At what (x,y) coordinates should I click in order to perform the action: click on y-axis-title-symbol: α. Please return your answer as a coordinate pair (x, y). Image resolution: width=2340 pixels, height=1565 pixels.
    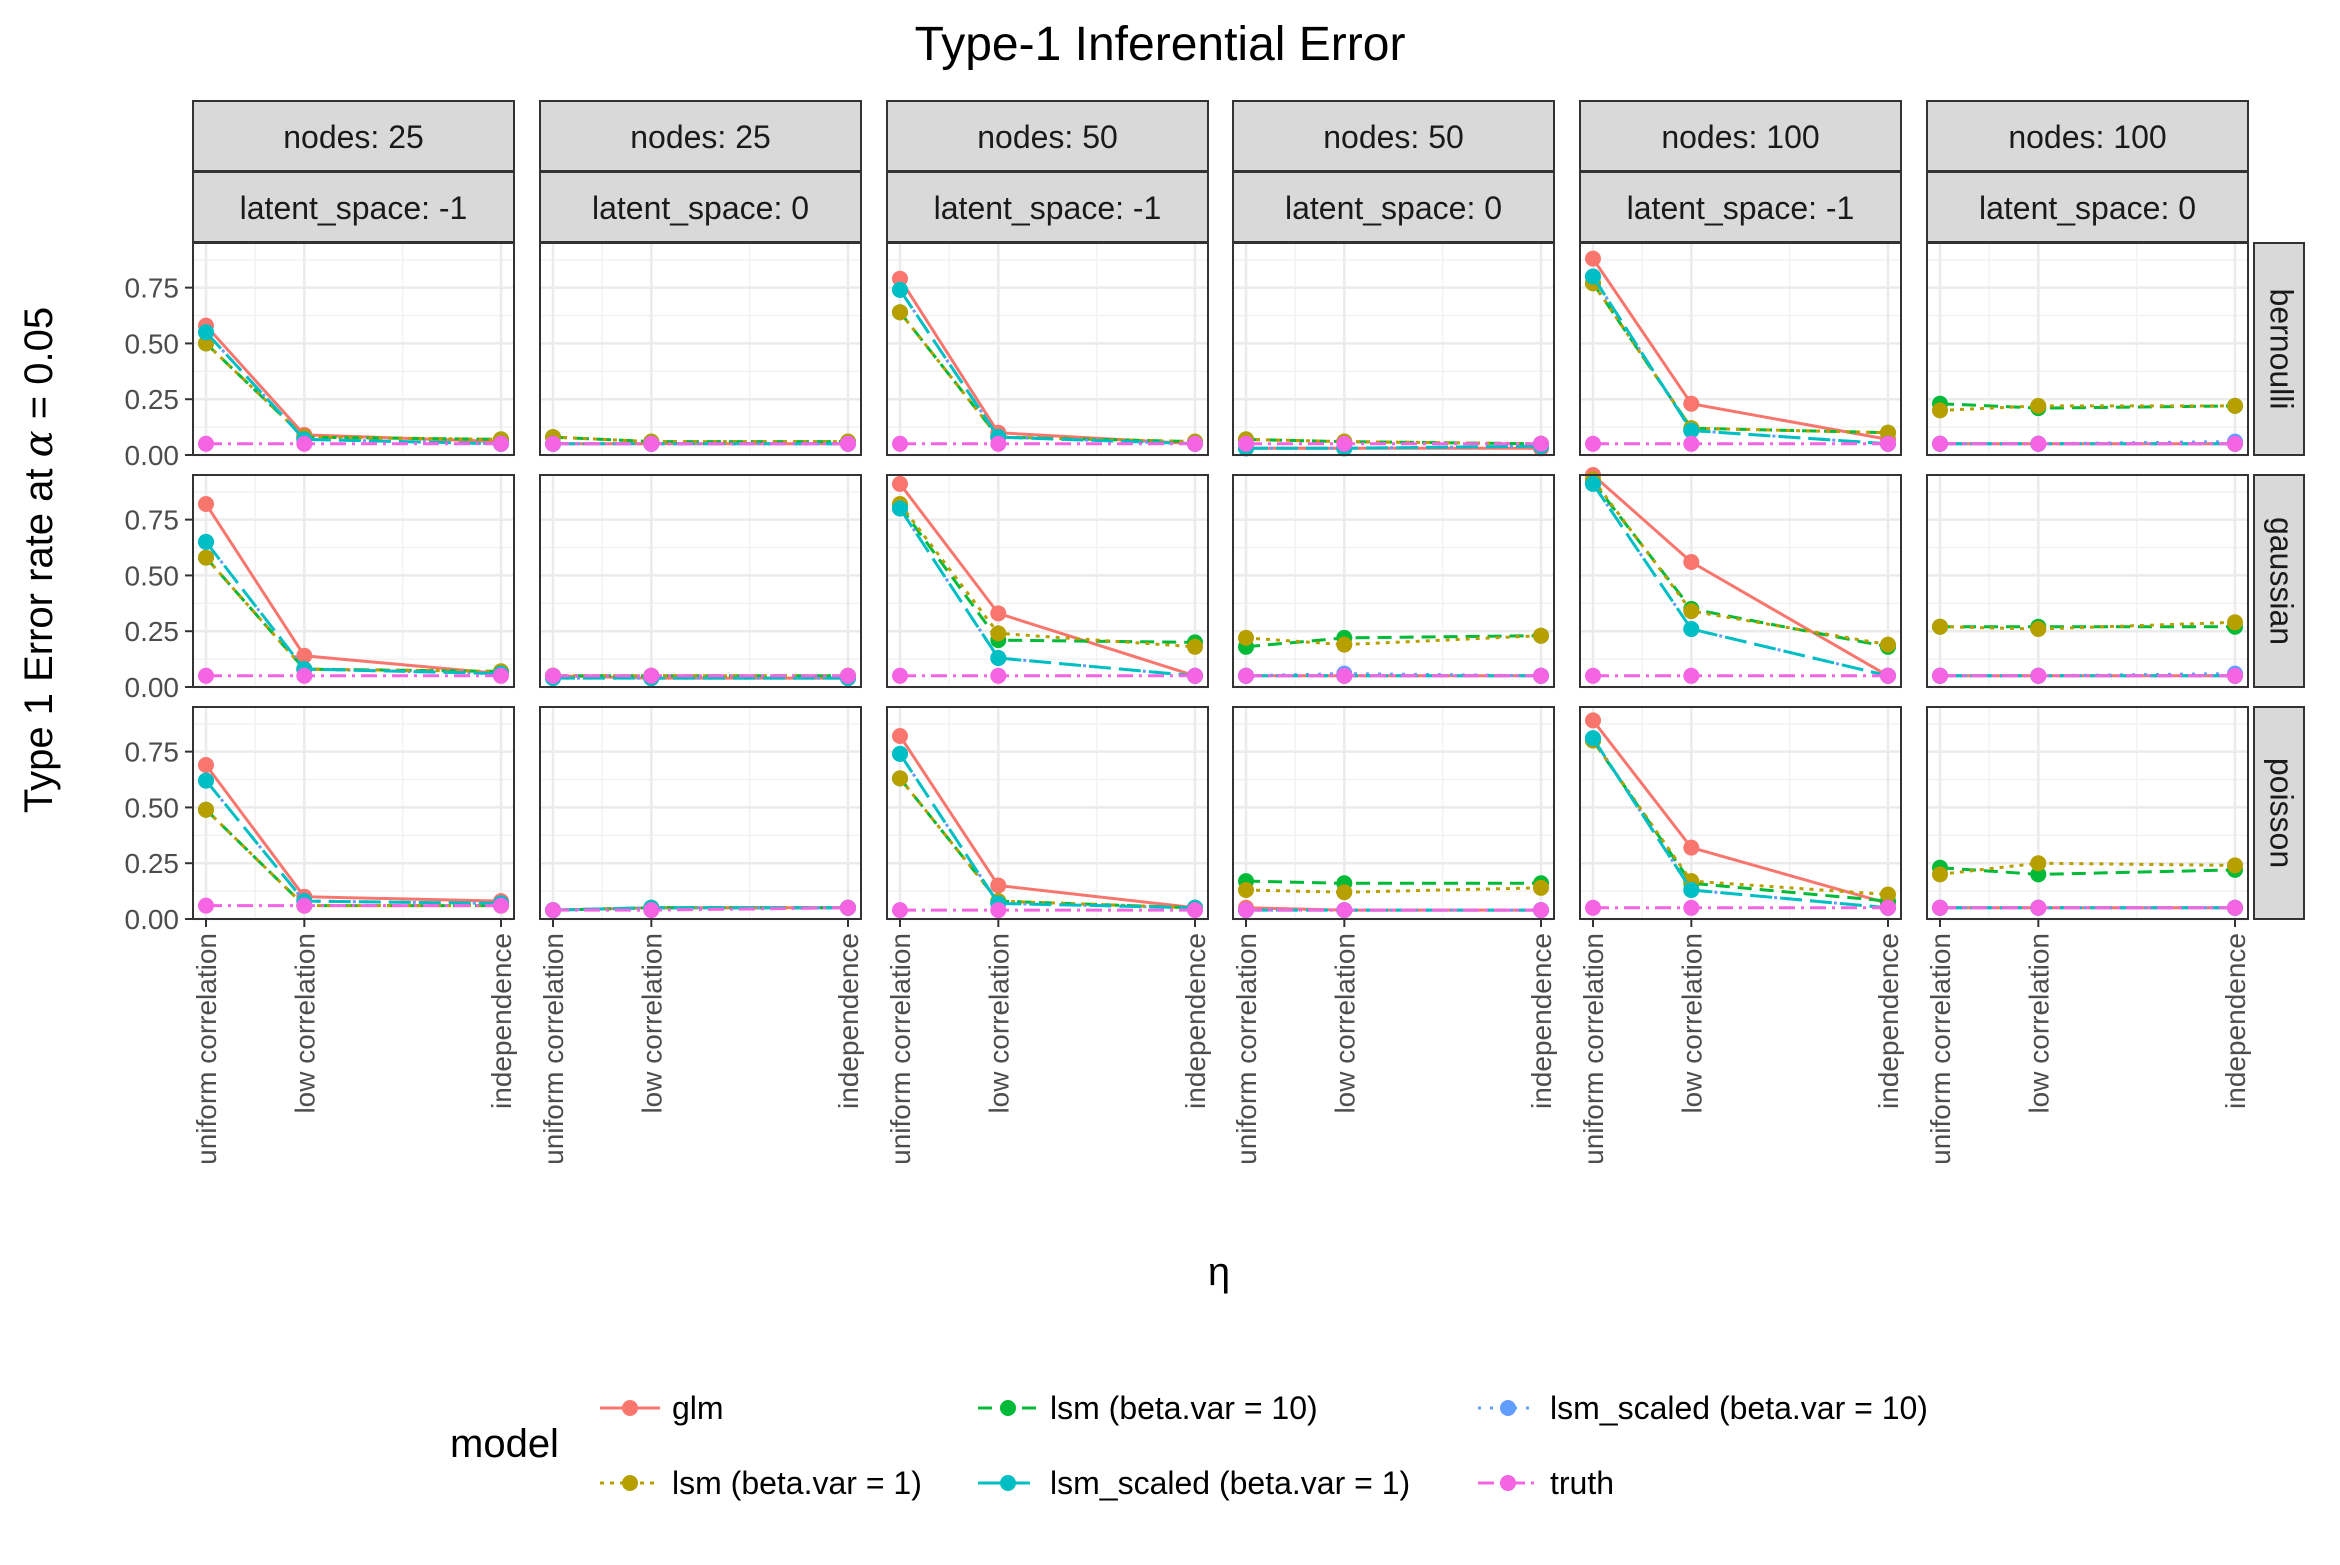
    Looking at the image, I should click on (39, 443).